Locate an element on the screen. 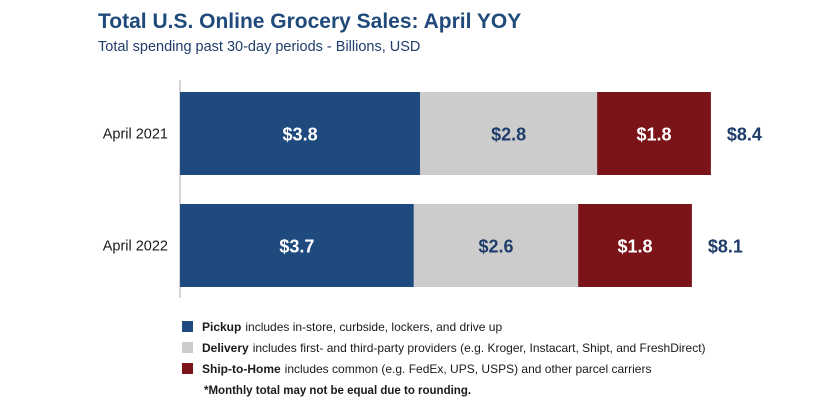  data-label-delivery: $2.8 is located at coordinates (508, 135).